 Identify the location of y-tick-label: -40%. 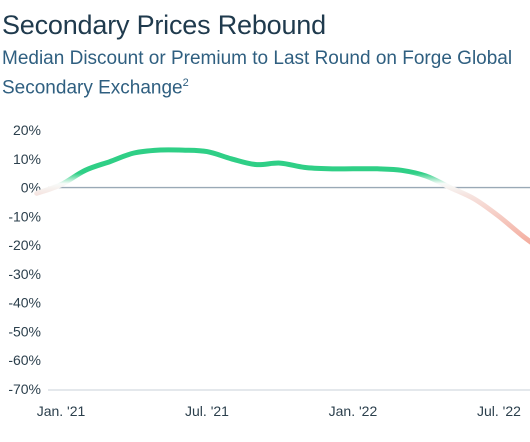
(24, 303).